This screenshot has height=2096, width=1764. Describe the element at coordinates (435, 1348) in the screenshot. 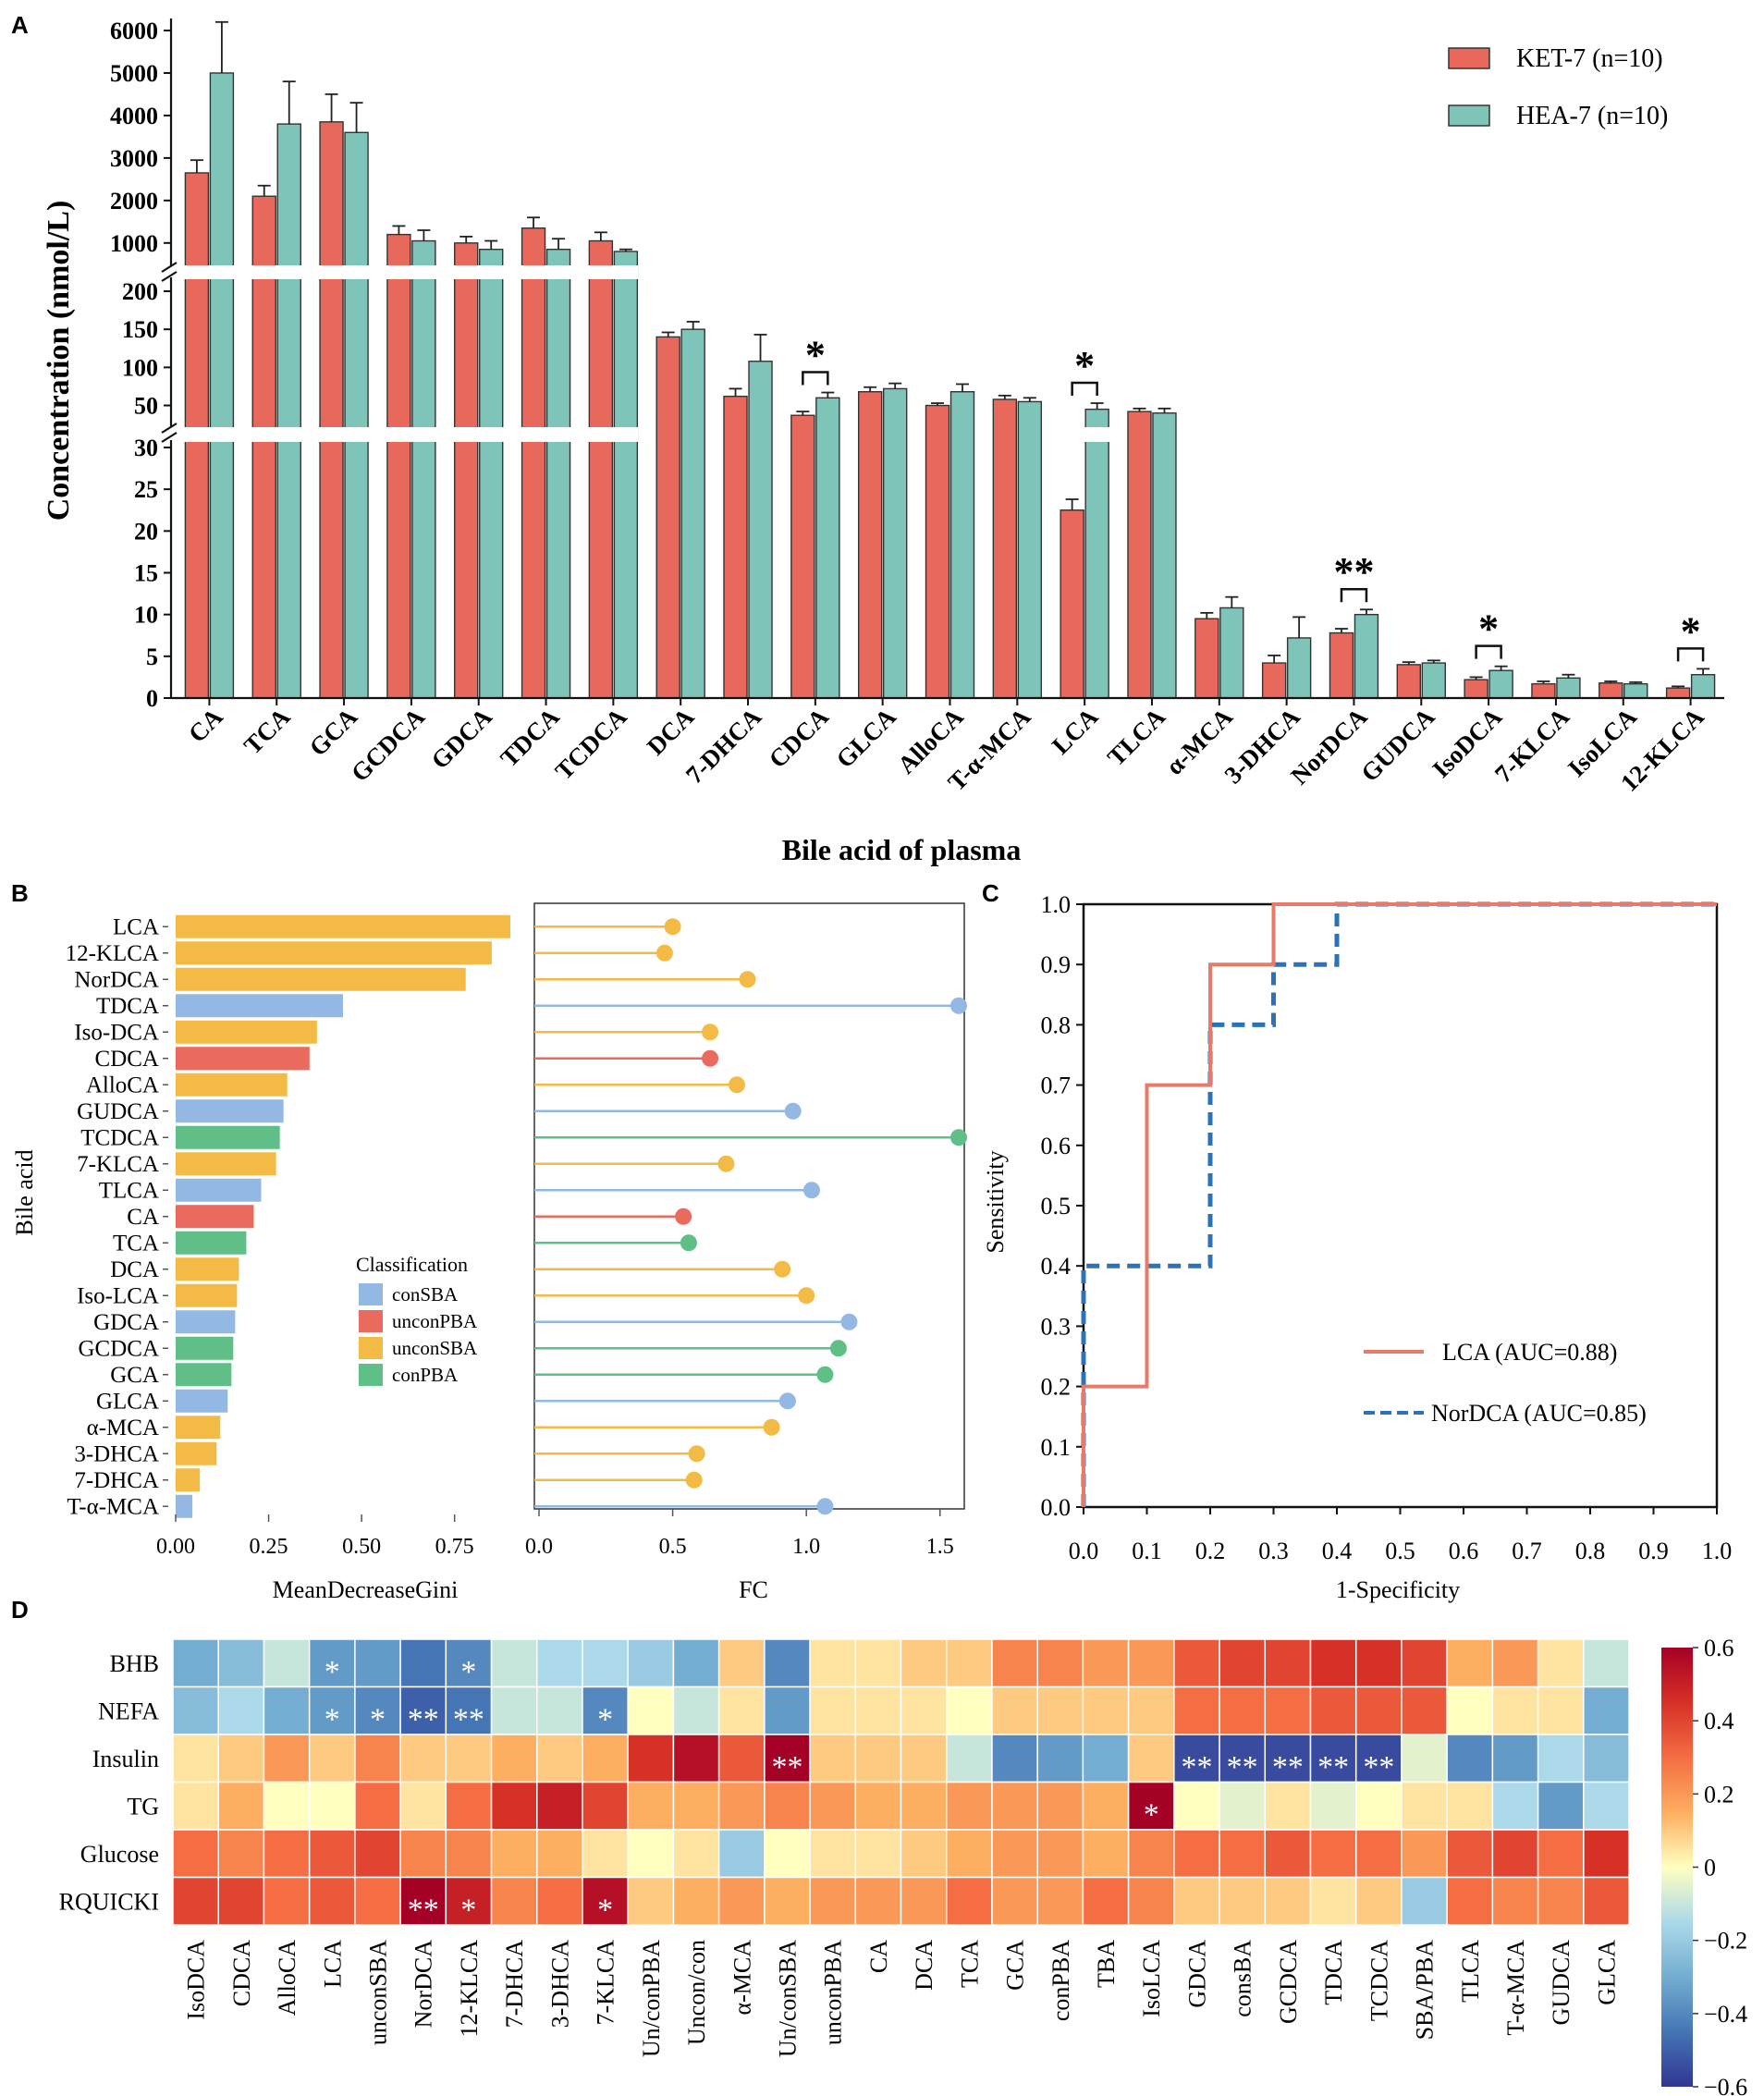

I see `legend-label-unconSBA: unconSBA` at that location.